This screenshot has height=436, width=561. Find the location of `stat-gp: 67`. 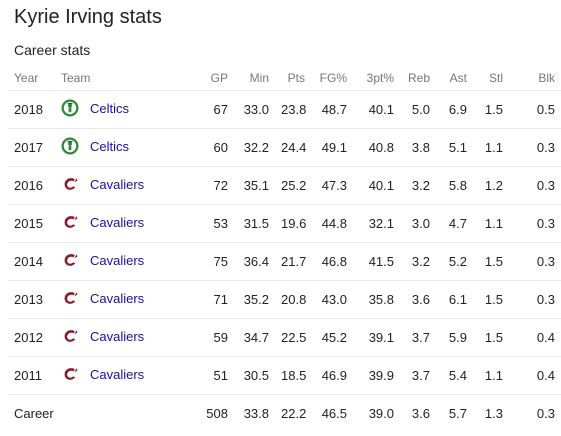

stat-gp: 67 is located at coordinates (211, 109).